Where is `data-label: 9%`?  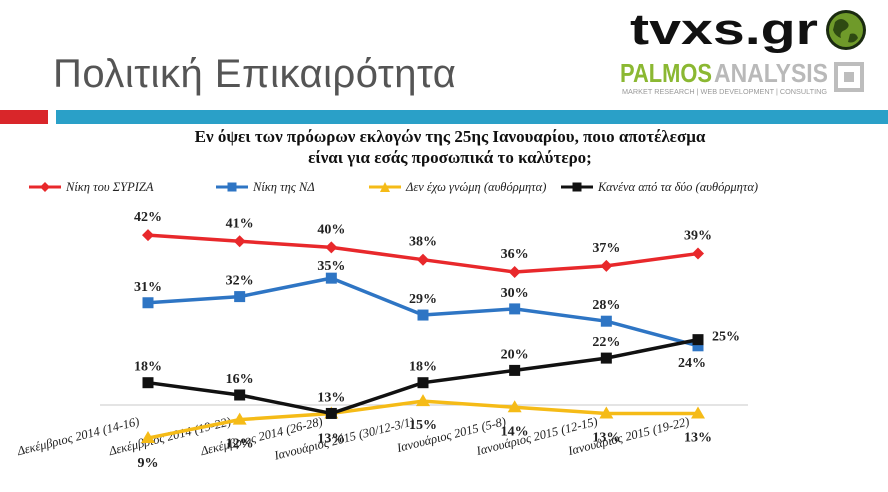 data-label: 9% is located at coordinates (148, 463).